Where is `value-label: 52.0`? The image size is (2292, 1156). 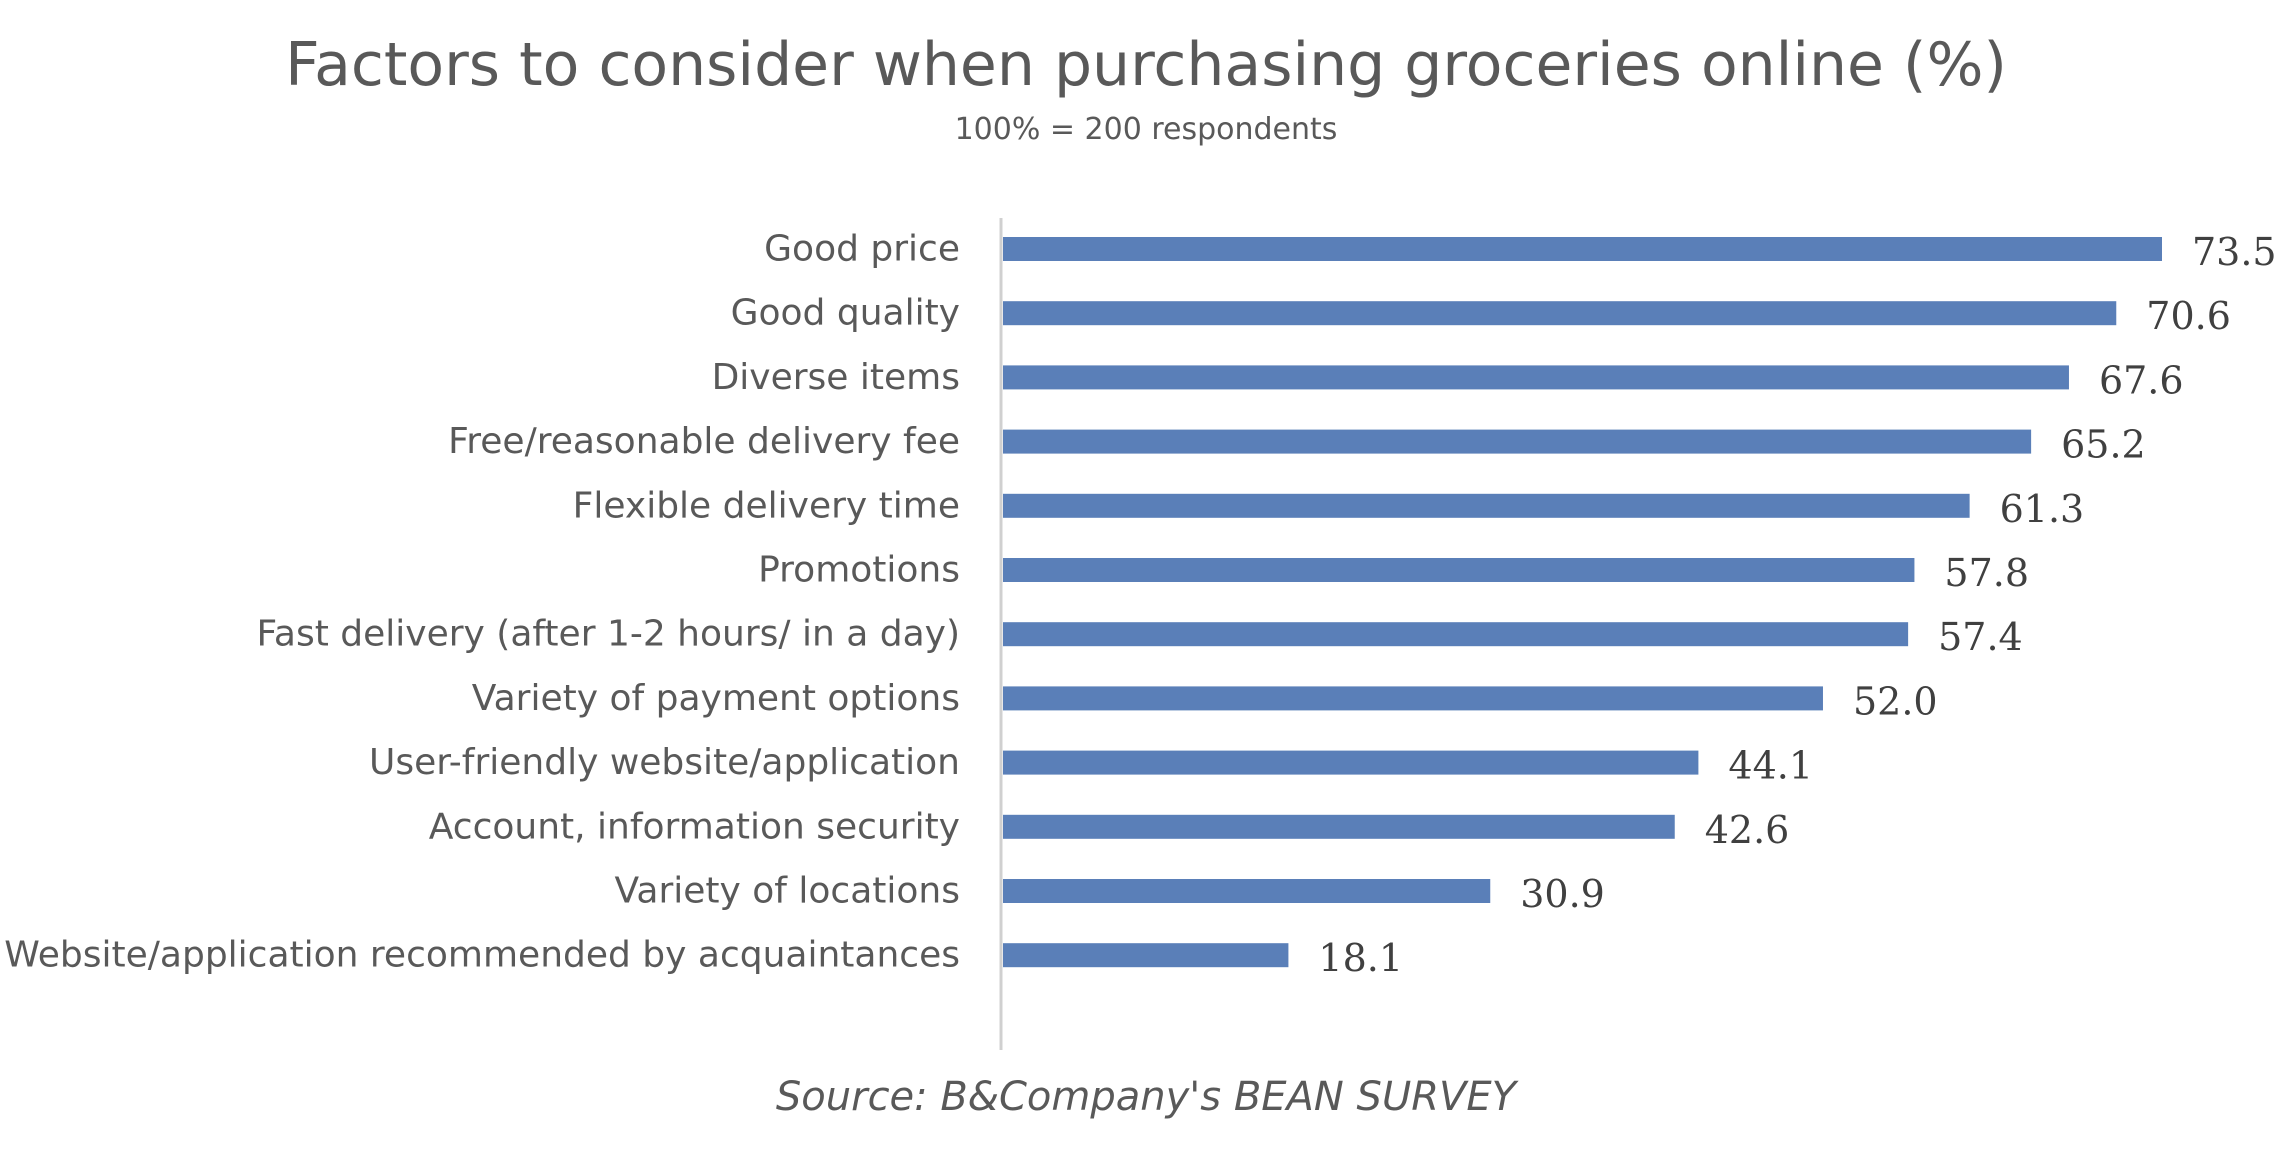 value-label: 52.0 is located at coordinates (1895, 701).